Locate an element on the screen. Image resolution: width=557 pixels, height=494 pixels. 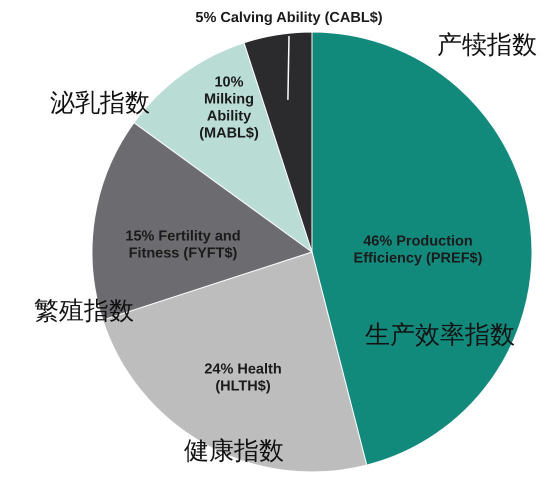
text: 产犊指数 is located at coordinates (487, 44).